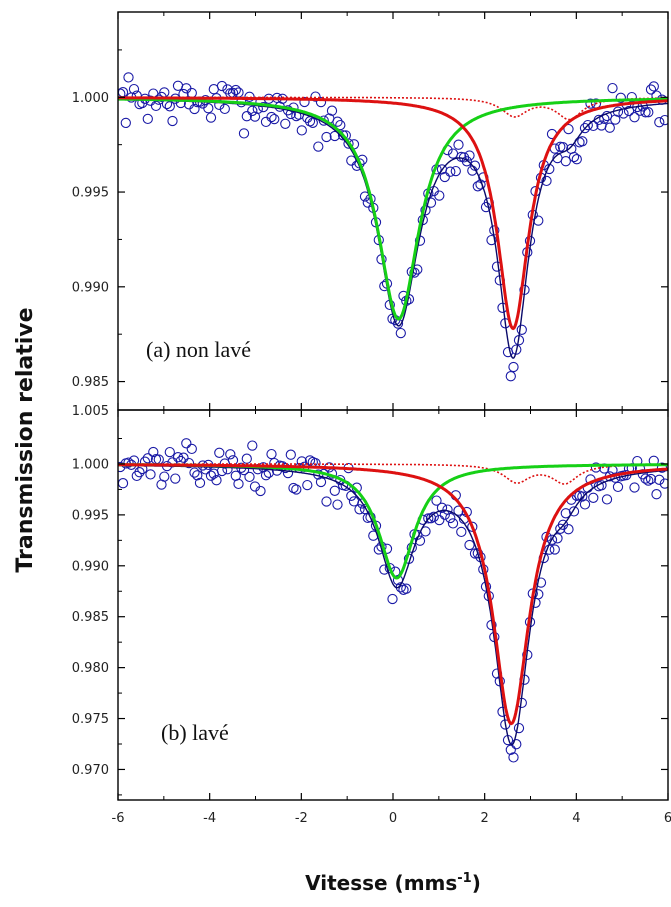 This screenshot has height=907, width=671. What do you see at coordinates (90, 719) in the screenshot?
I see `y-tick-label: 0.975` at bounding box center [90, 719].